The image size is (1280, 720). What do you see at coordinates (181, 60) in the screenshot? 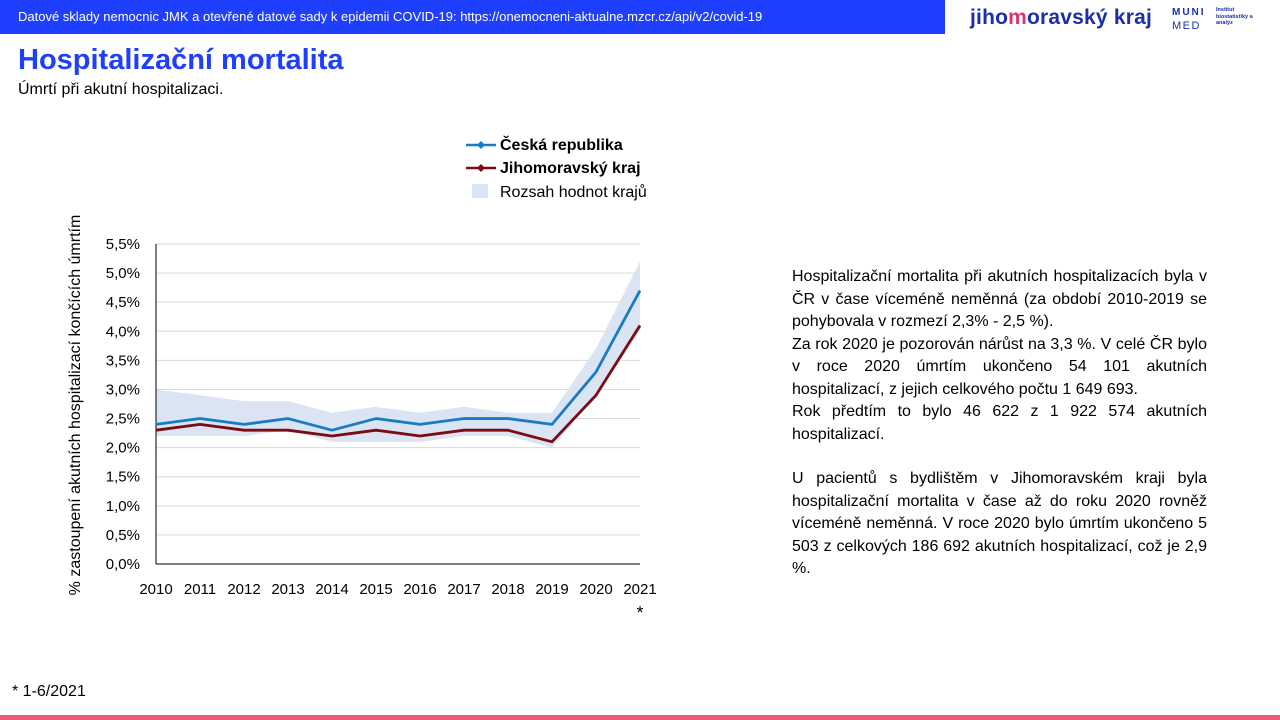
I see `page-title: Hospitalizační mortalita` at bounding box center [181, 60].